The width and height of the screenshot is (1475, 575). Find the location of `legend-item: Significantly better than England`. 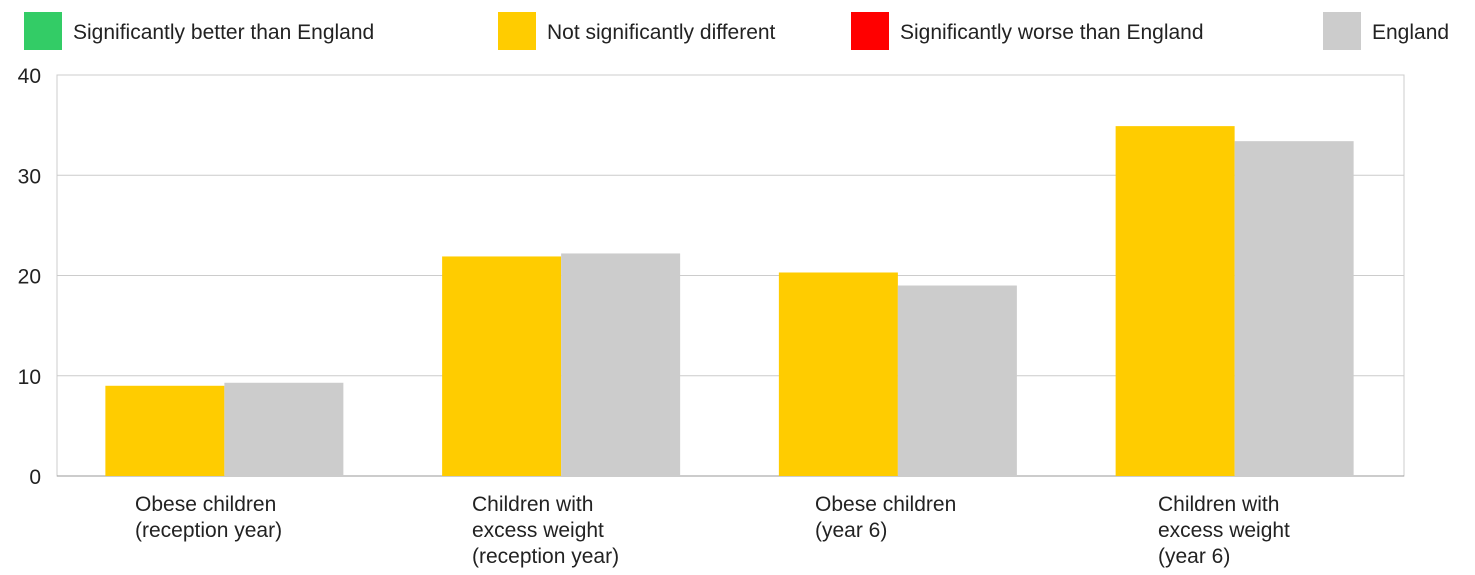

legend-item: Significantly better than England is located at coordinates (199, 31).